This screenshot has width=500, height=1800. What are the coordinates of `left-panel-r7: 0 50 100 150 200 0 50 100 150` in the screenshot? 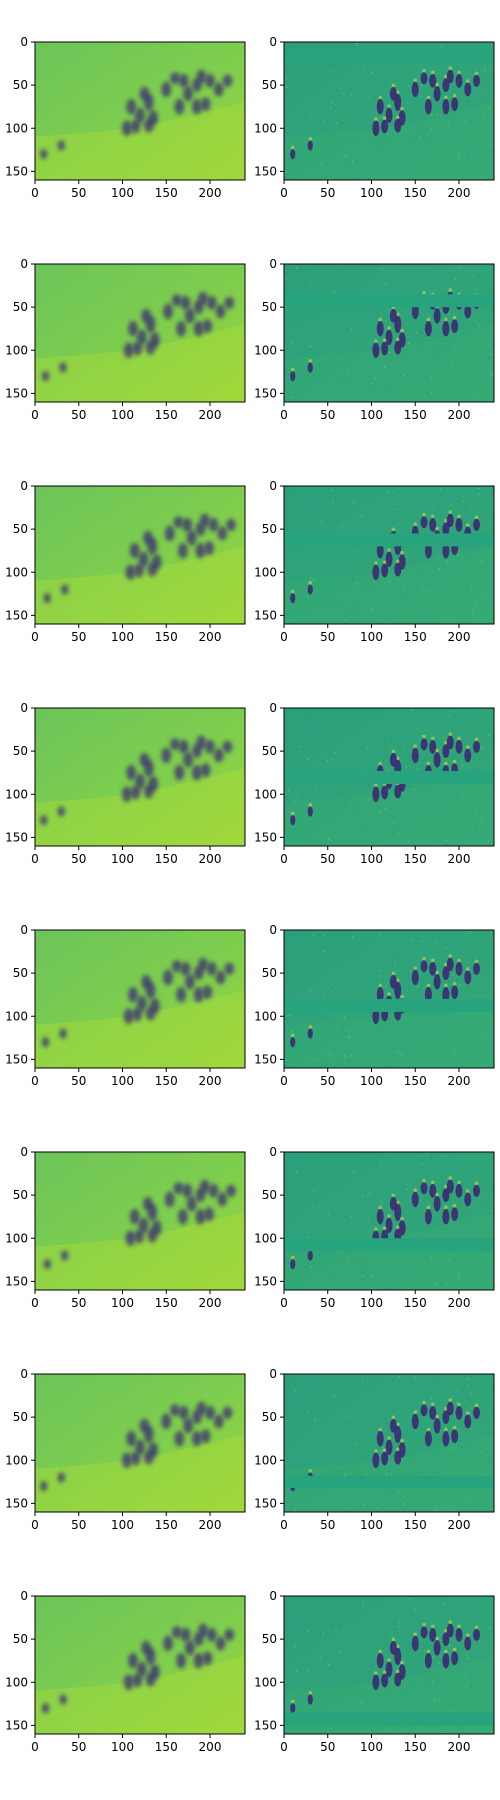 It's located at (125, 1449).